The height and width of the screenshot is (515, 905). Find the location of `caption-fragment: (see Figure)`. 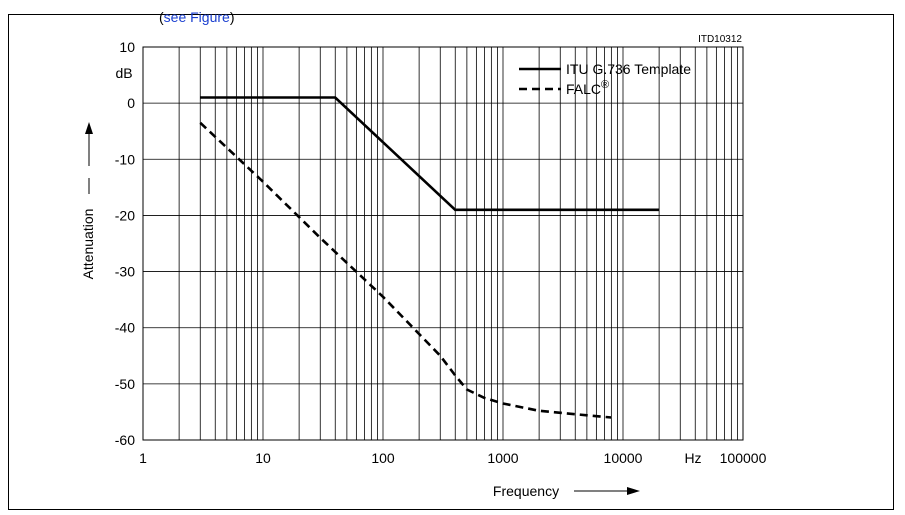

caption-fragment: (see Figure) is located at coordinates (197, 17).